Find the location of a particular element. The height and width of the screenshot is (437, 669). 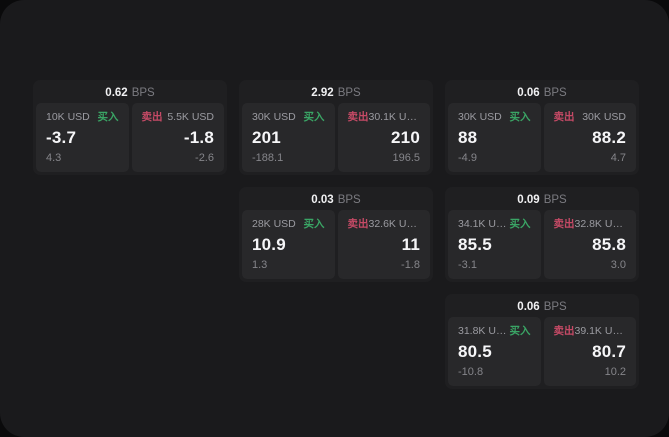

buy-price: -3.7 is located at coordinates (61, 137).